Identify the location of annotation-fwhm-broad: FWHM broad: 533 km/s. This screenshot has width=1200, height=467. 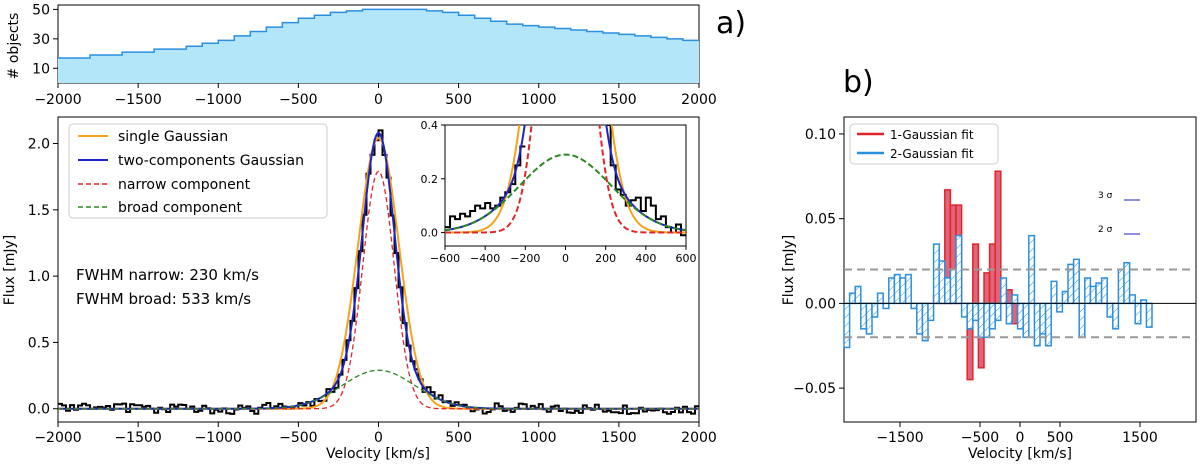
(163, 299).